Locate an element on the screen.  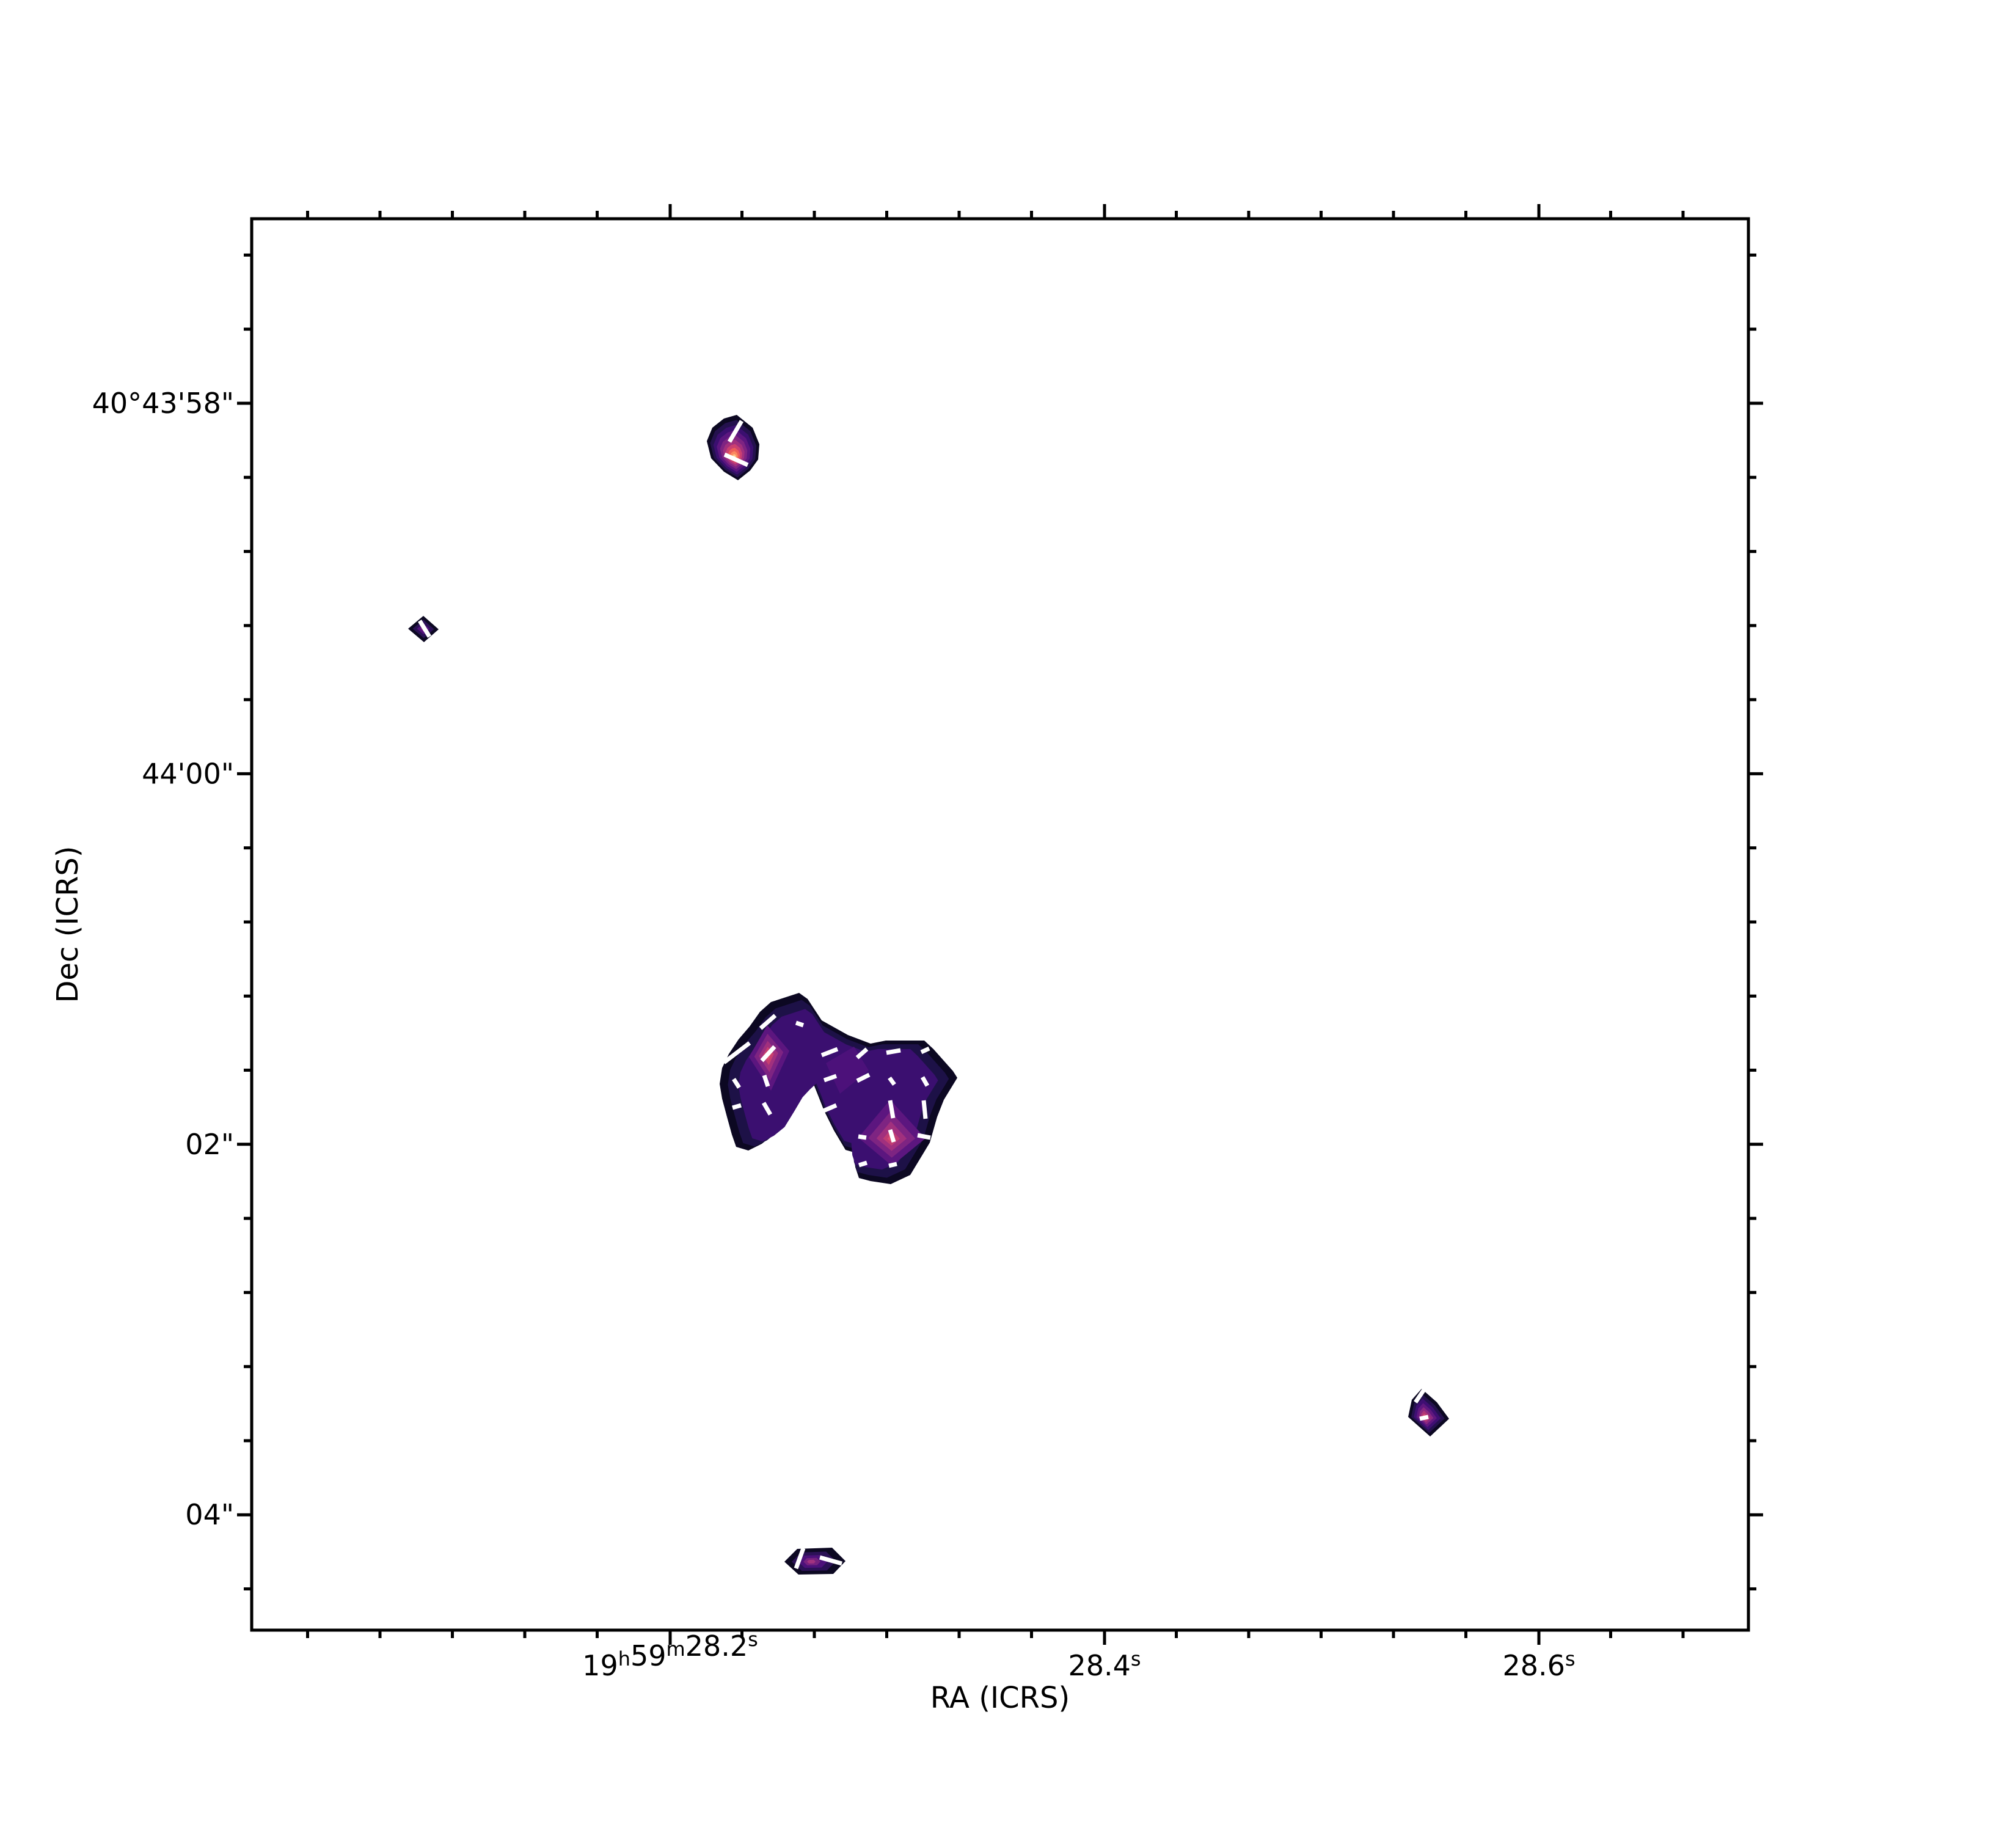
x-tick-label: 28.6s is located at coordinates (1538, 1664).